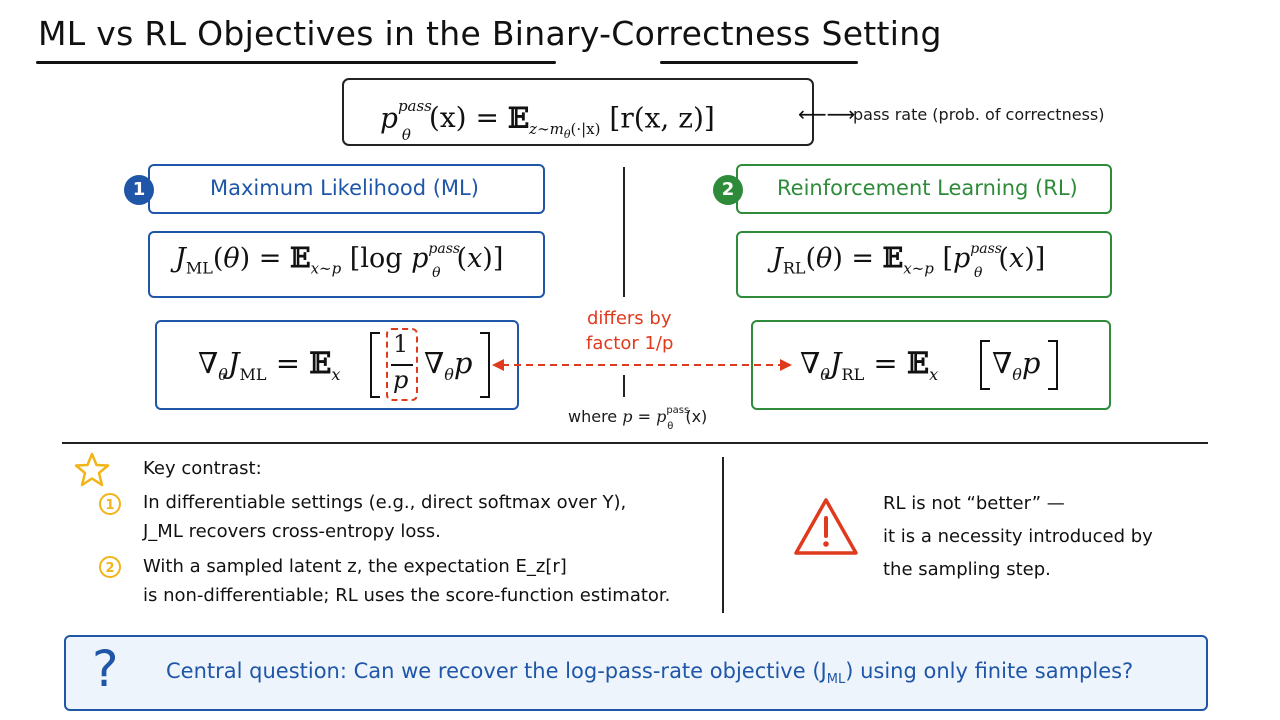  Describe the element at coordinates (110, 567) in the screenshot. I see `key-contrast-item-2-badge: 2` at that location.